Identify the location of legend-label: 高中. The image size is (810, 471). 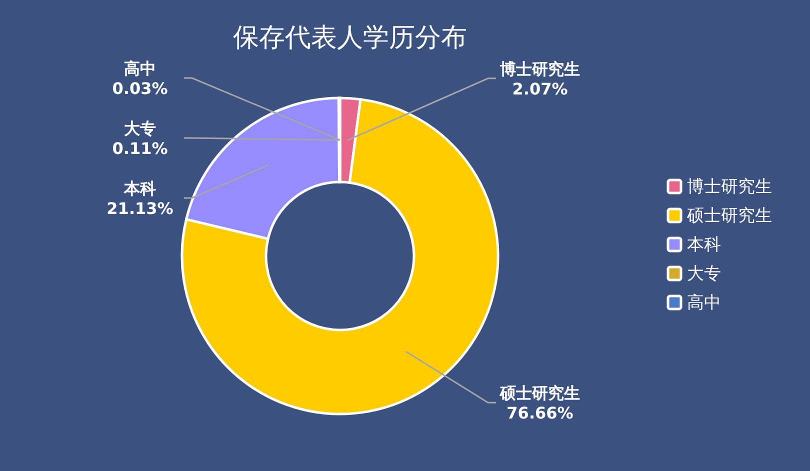
(704, 303).